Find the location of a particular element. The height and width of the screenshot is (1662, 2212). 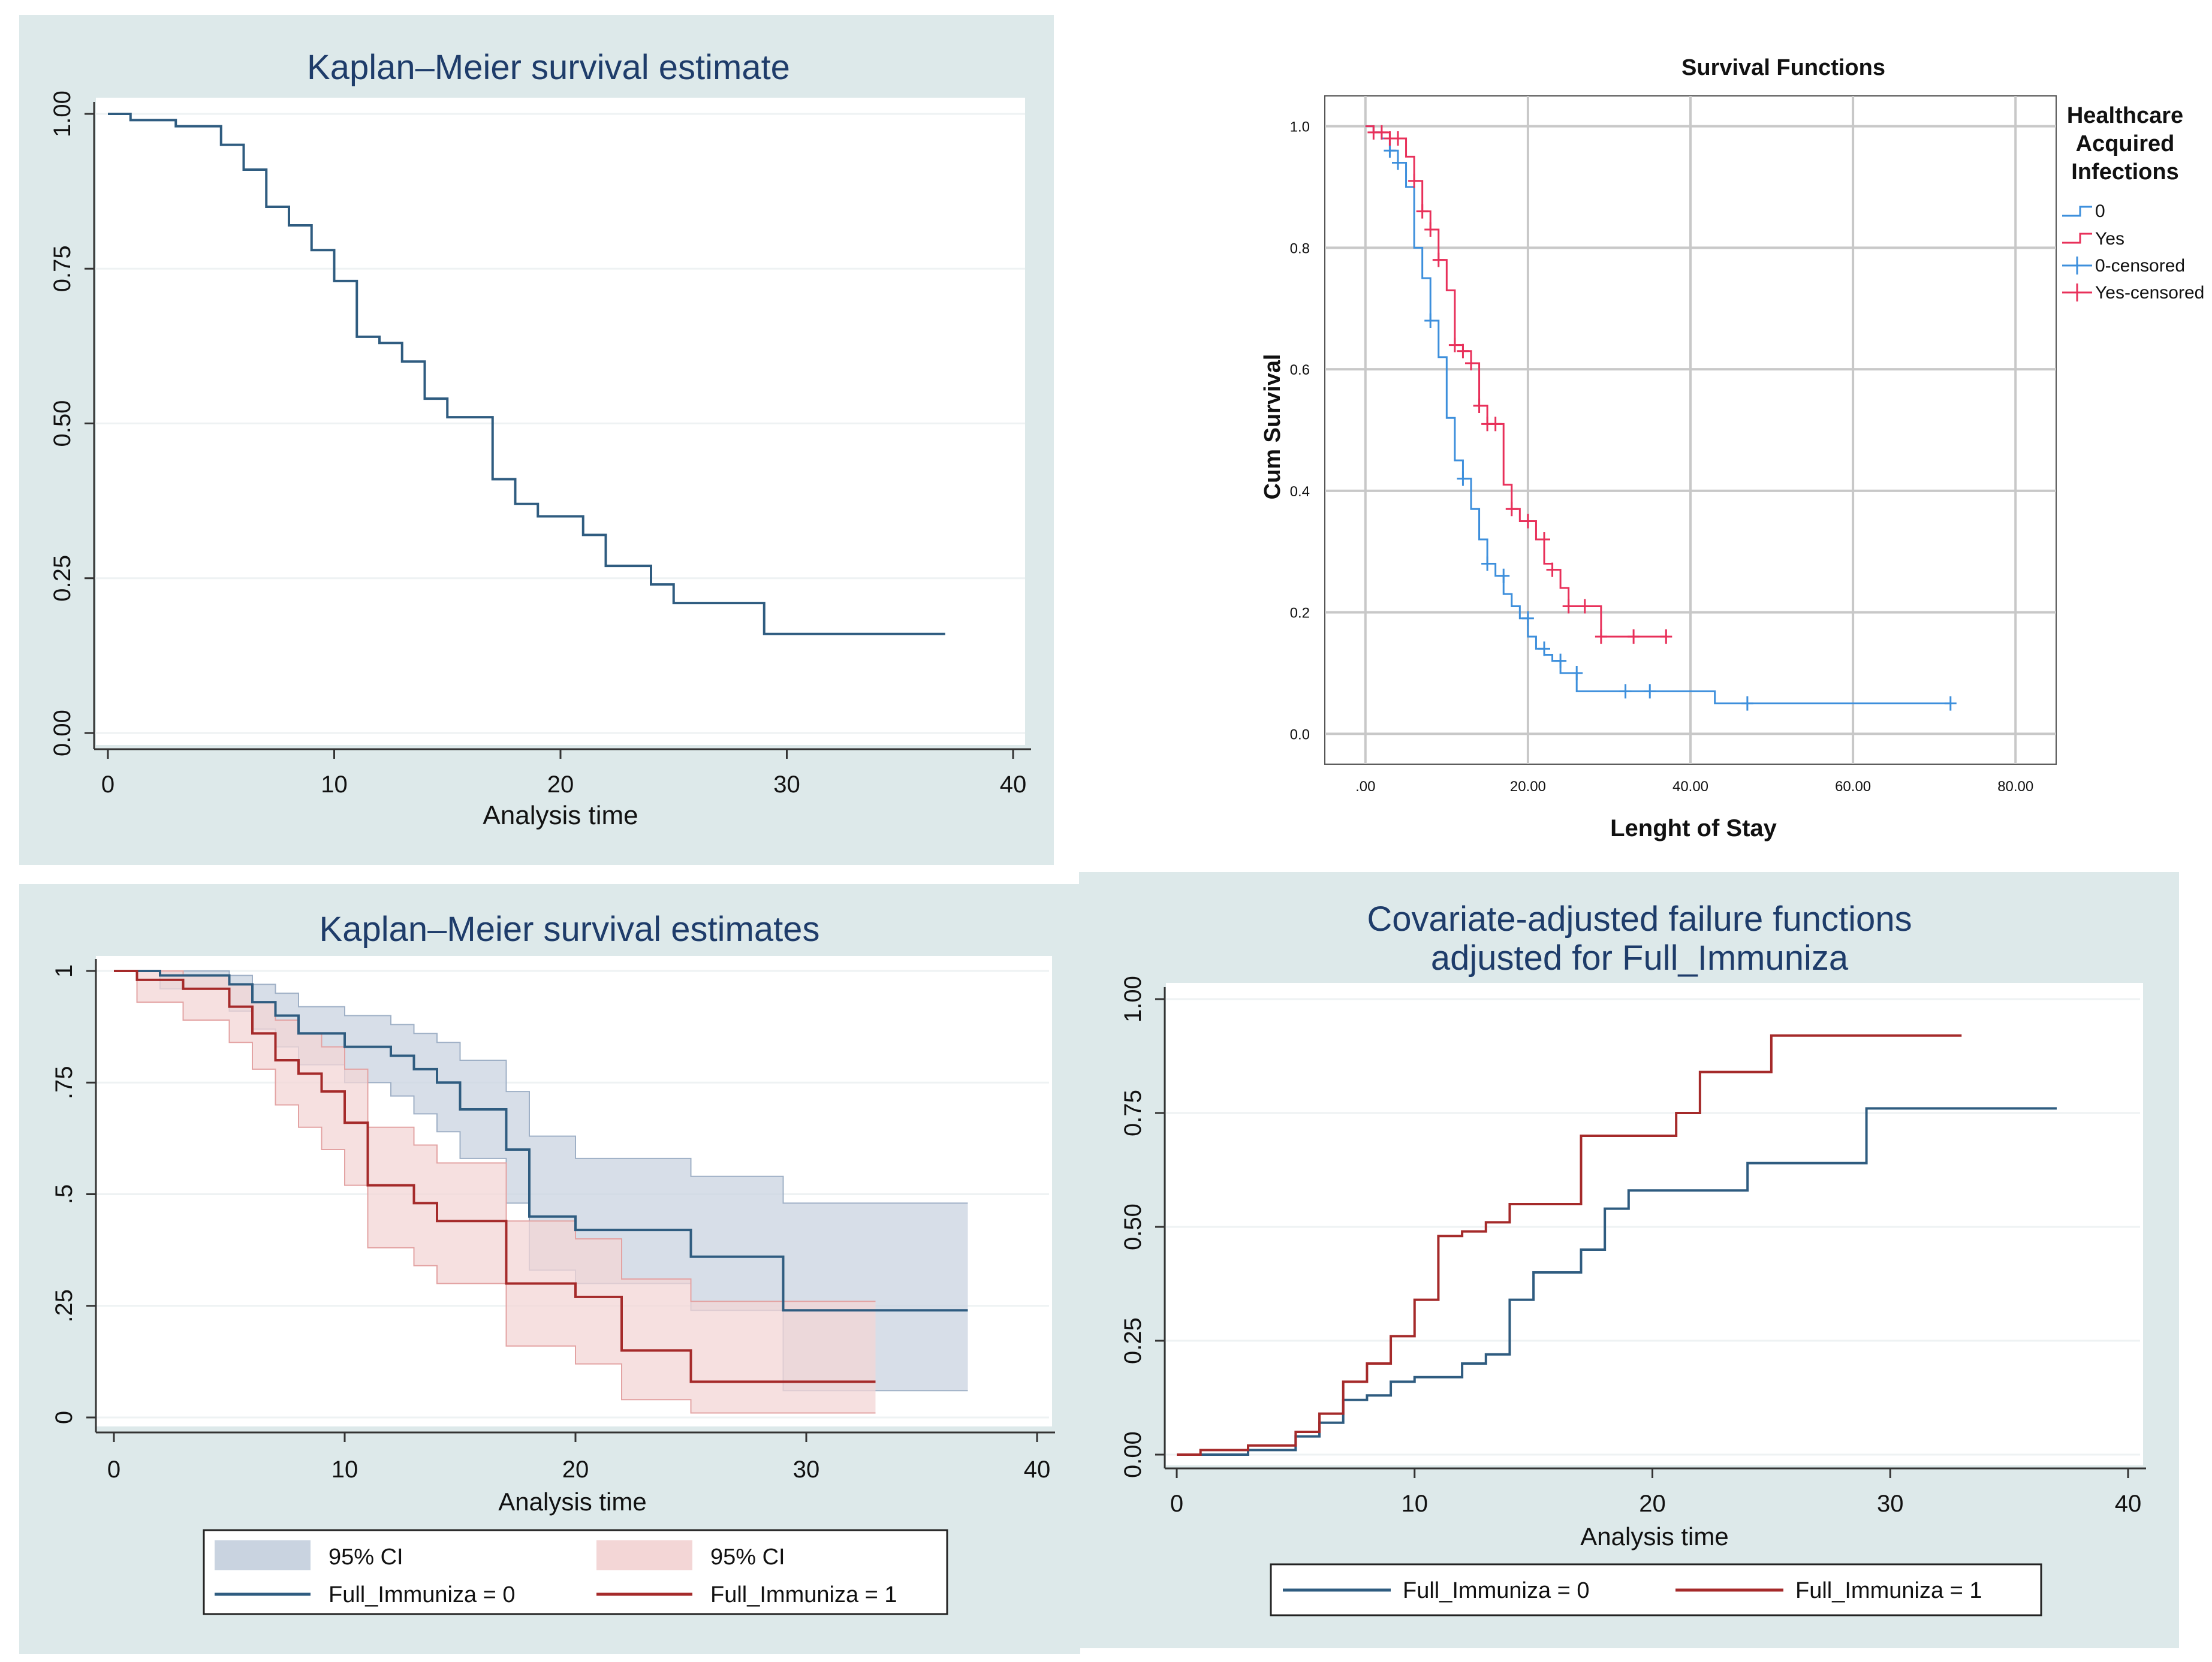

y-axis-label: Cum Survival is located at coordinates (1272, 427).